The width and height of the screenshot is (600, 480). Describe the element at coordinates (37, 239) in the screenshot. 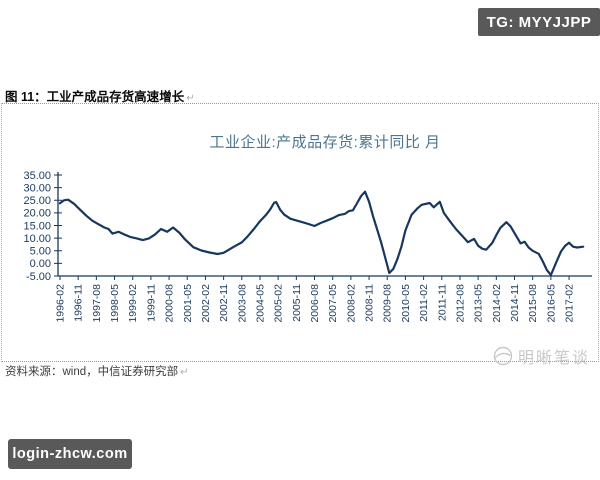

I see `y-tick-label: 10.00` at that location.